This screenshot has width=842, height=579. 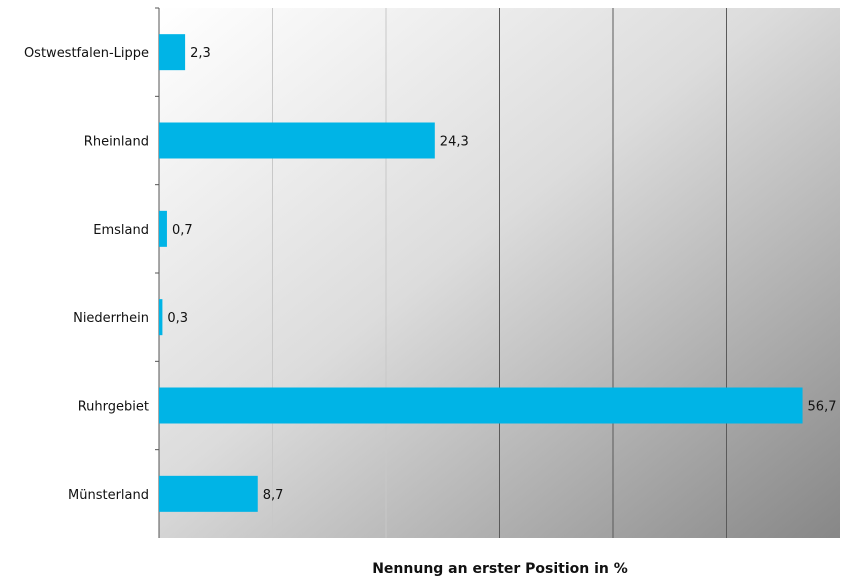 What do you see at coordinates (108, 495) in the screenshot?
I see `category-label: Münsterland` at bounding box center [108, 495].